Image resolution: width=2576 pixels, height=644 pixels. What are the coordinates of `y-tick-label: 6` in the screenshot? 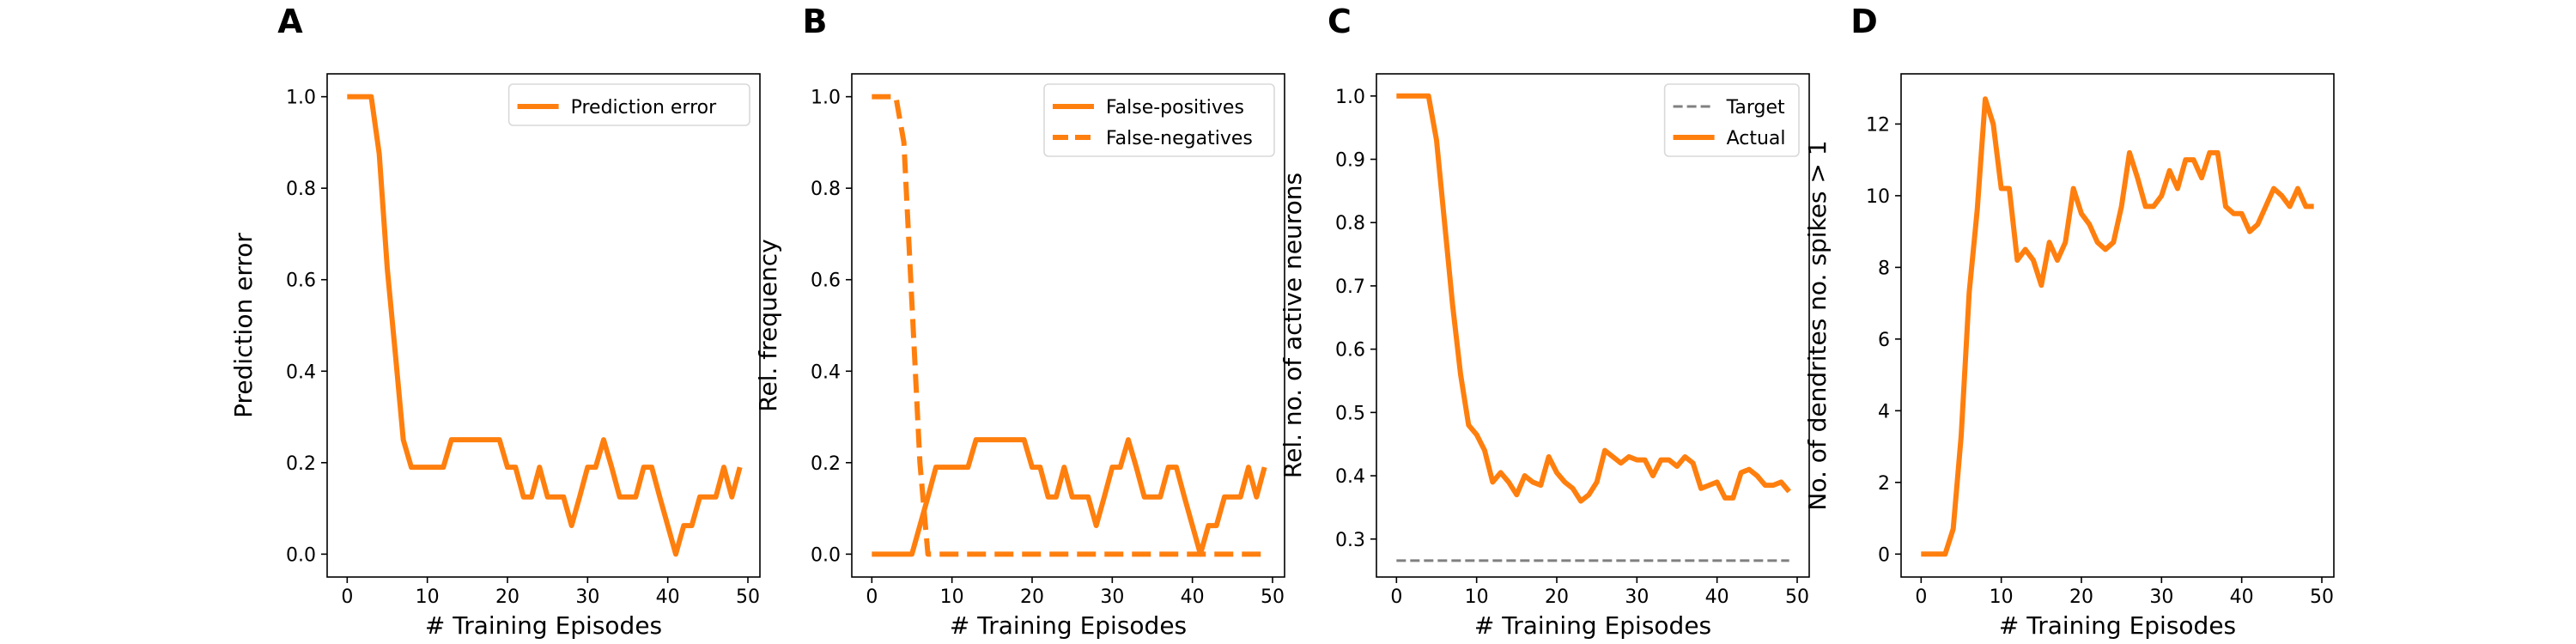 It's located at (1884, 340).